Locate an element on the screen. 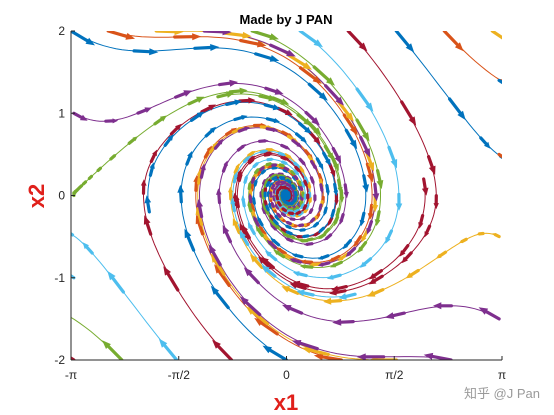  y-axis-label: x2 is located at coordinates (36, 196).